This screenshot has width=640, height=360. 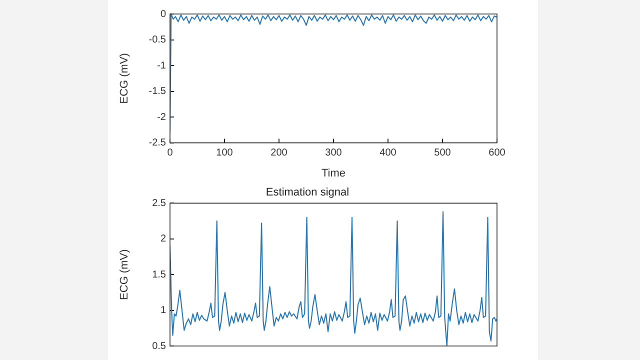 What do you see at coordinates (157, 143) in the screenshot?
I see `y-tick-label: -2.5` at bounding box center [157, 143].